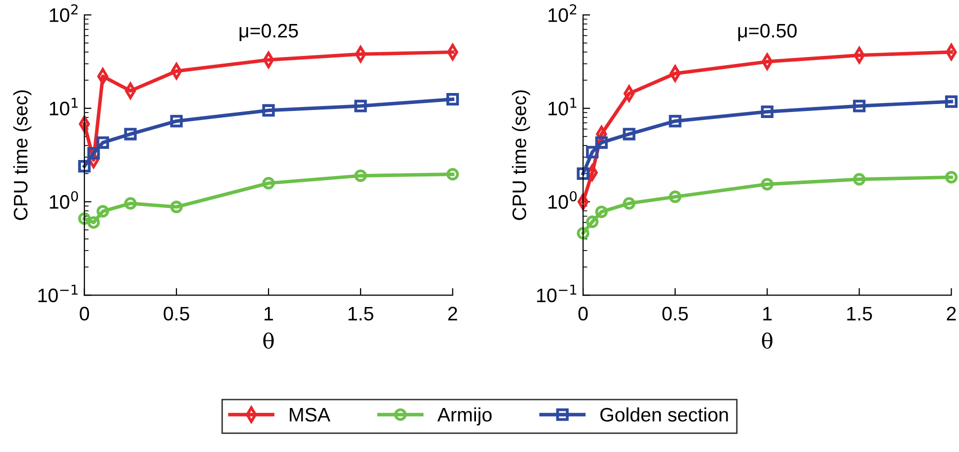  What do you see at coordinates (269, 33) in the screenshot?
I see `chart-title: μ=0.25` at bounding box center [269, 33].